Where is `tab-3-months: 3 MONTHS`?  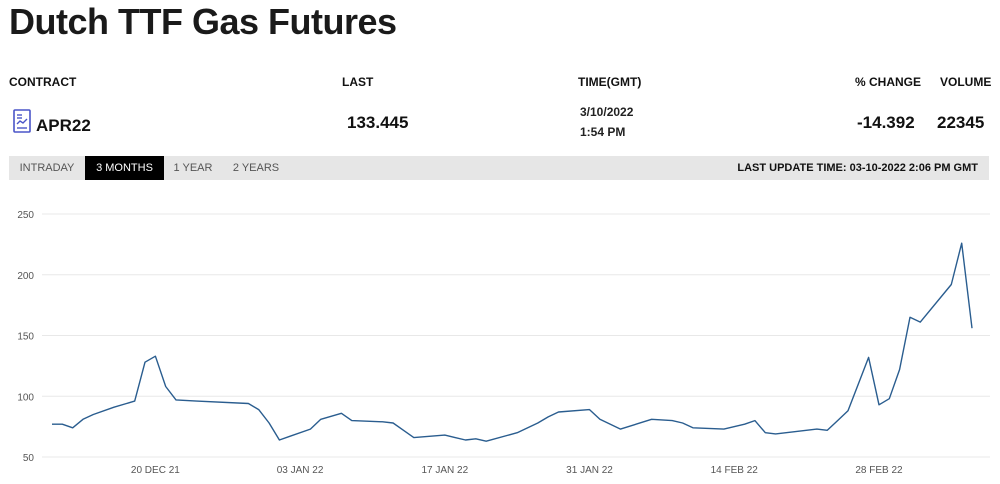 tab-3-months: 3 MONTHS is located at coordinates (124, 168).